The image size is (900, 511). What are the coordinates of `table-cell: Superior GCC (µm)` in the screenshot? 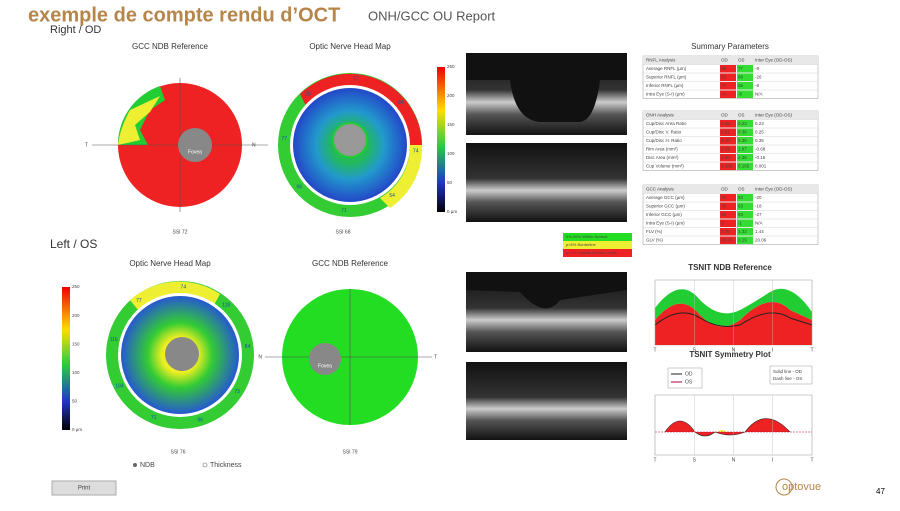 It's located at (665, 205).